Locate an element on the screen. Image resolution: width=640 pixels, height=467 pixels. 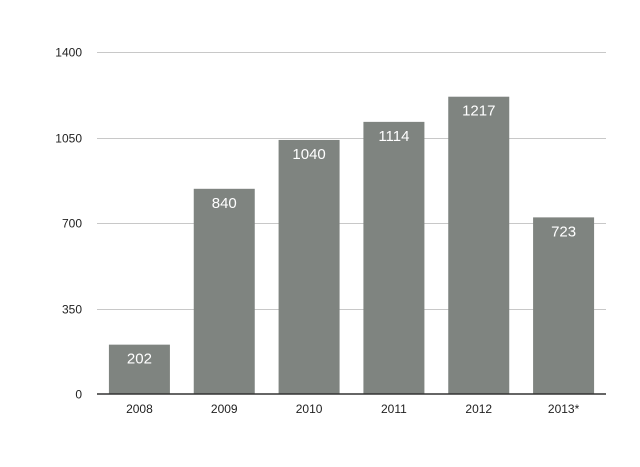
x-tick-label: 2011 is located at coordinates (394, 409).